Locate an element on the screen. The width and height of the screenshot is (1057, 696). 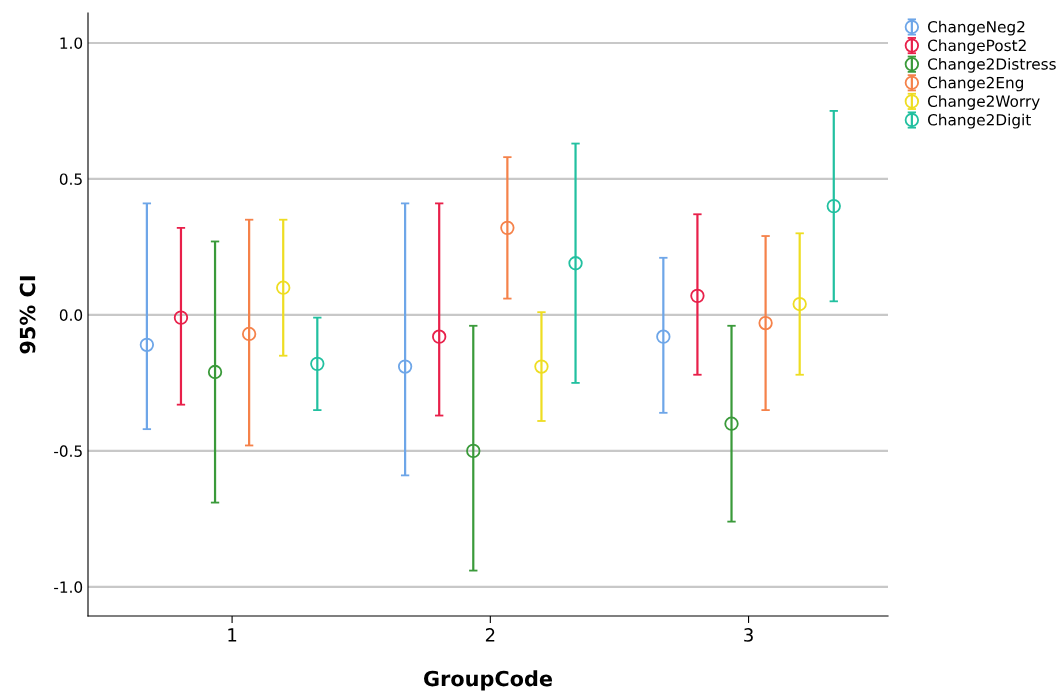
legend-label: Change2Eng is located at coordinates (975, 84).